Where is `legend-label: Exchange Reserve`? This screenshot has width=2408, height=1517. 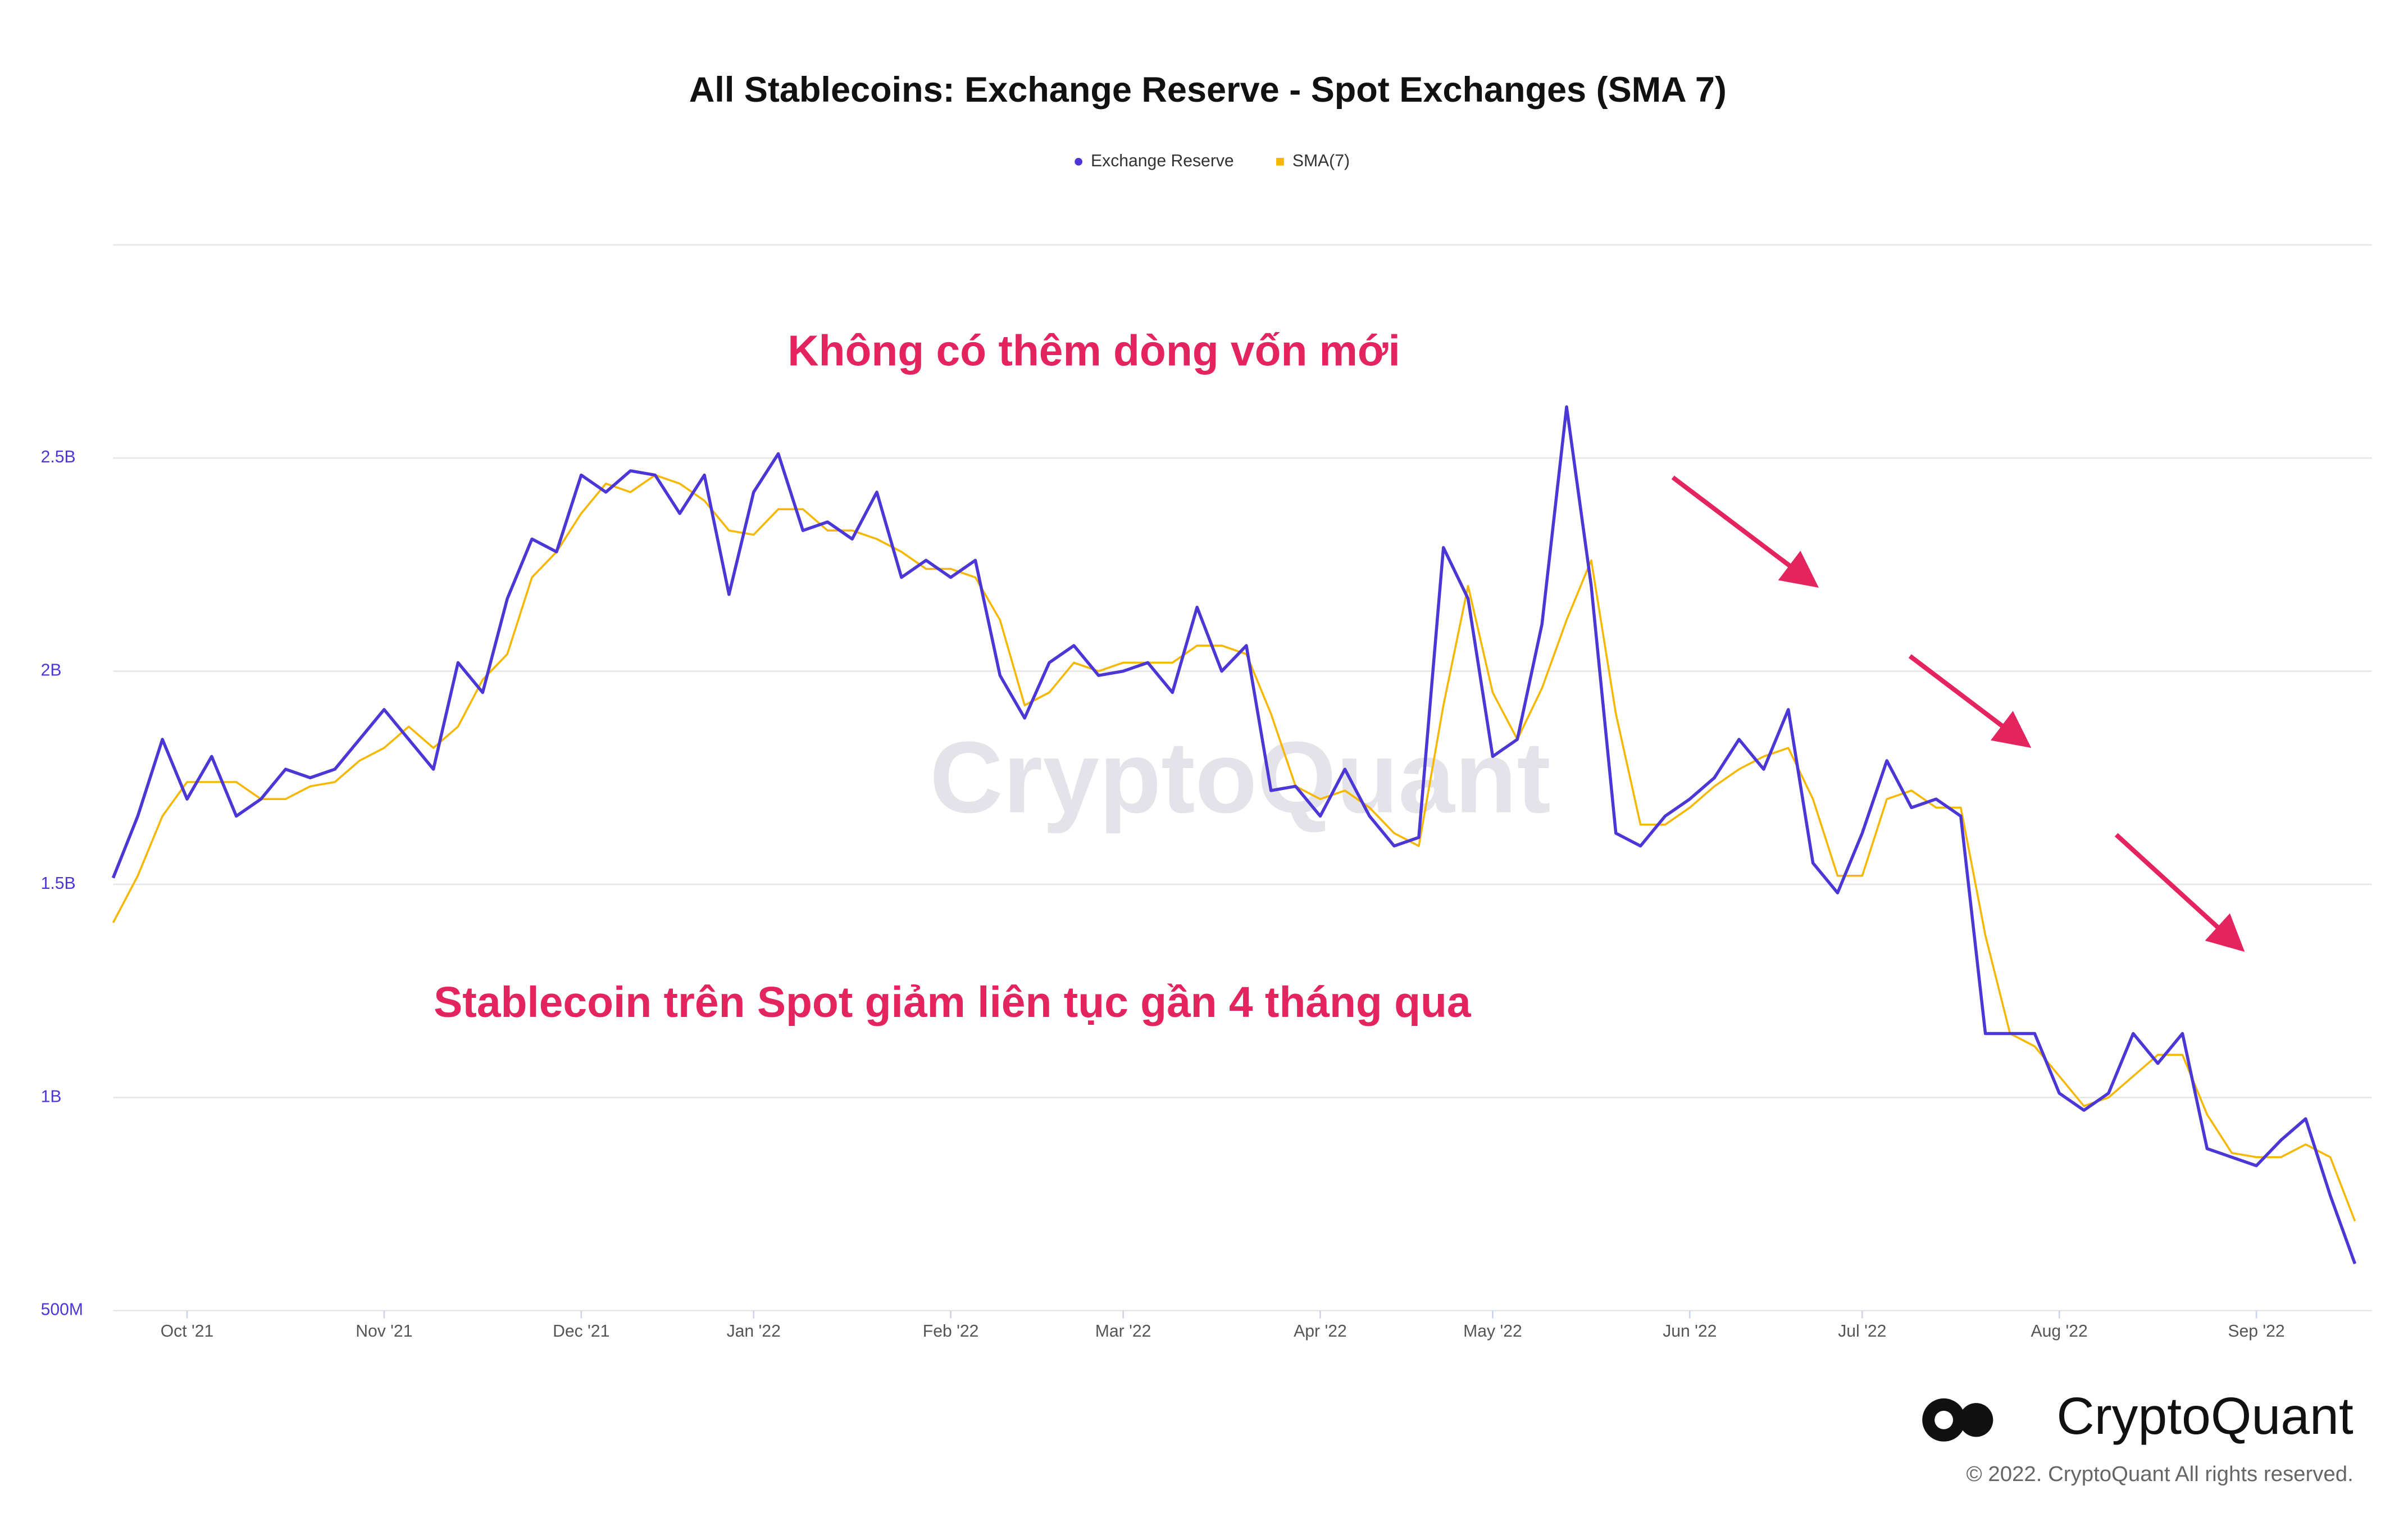
legend-label: Exchange Reserve is located at coordinates (1162, 161).